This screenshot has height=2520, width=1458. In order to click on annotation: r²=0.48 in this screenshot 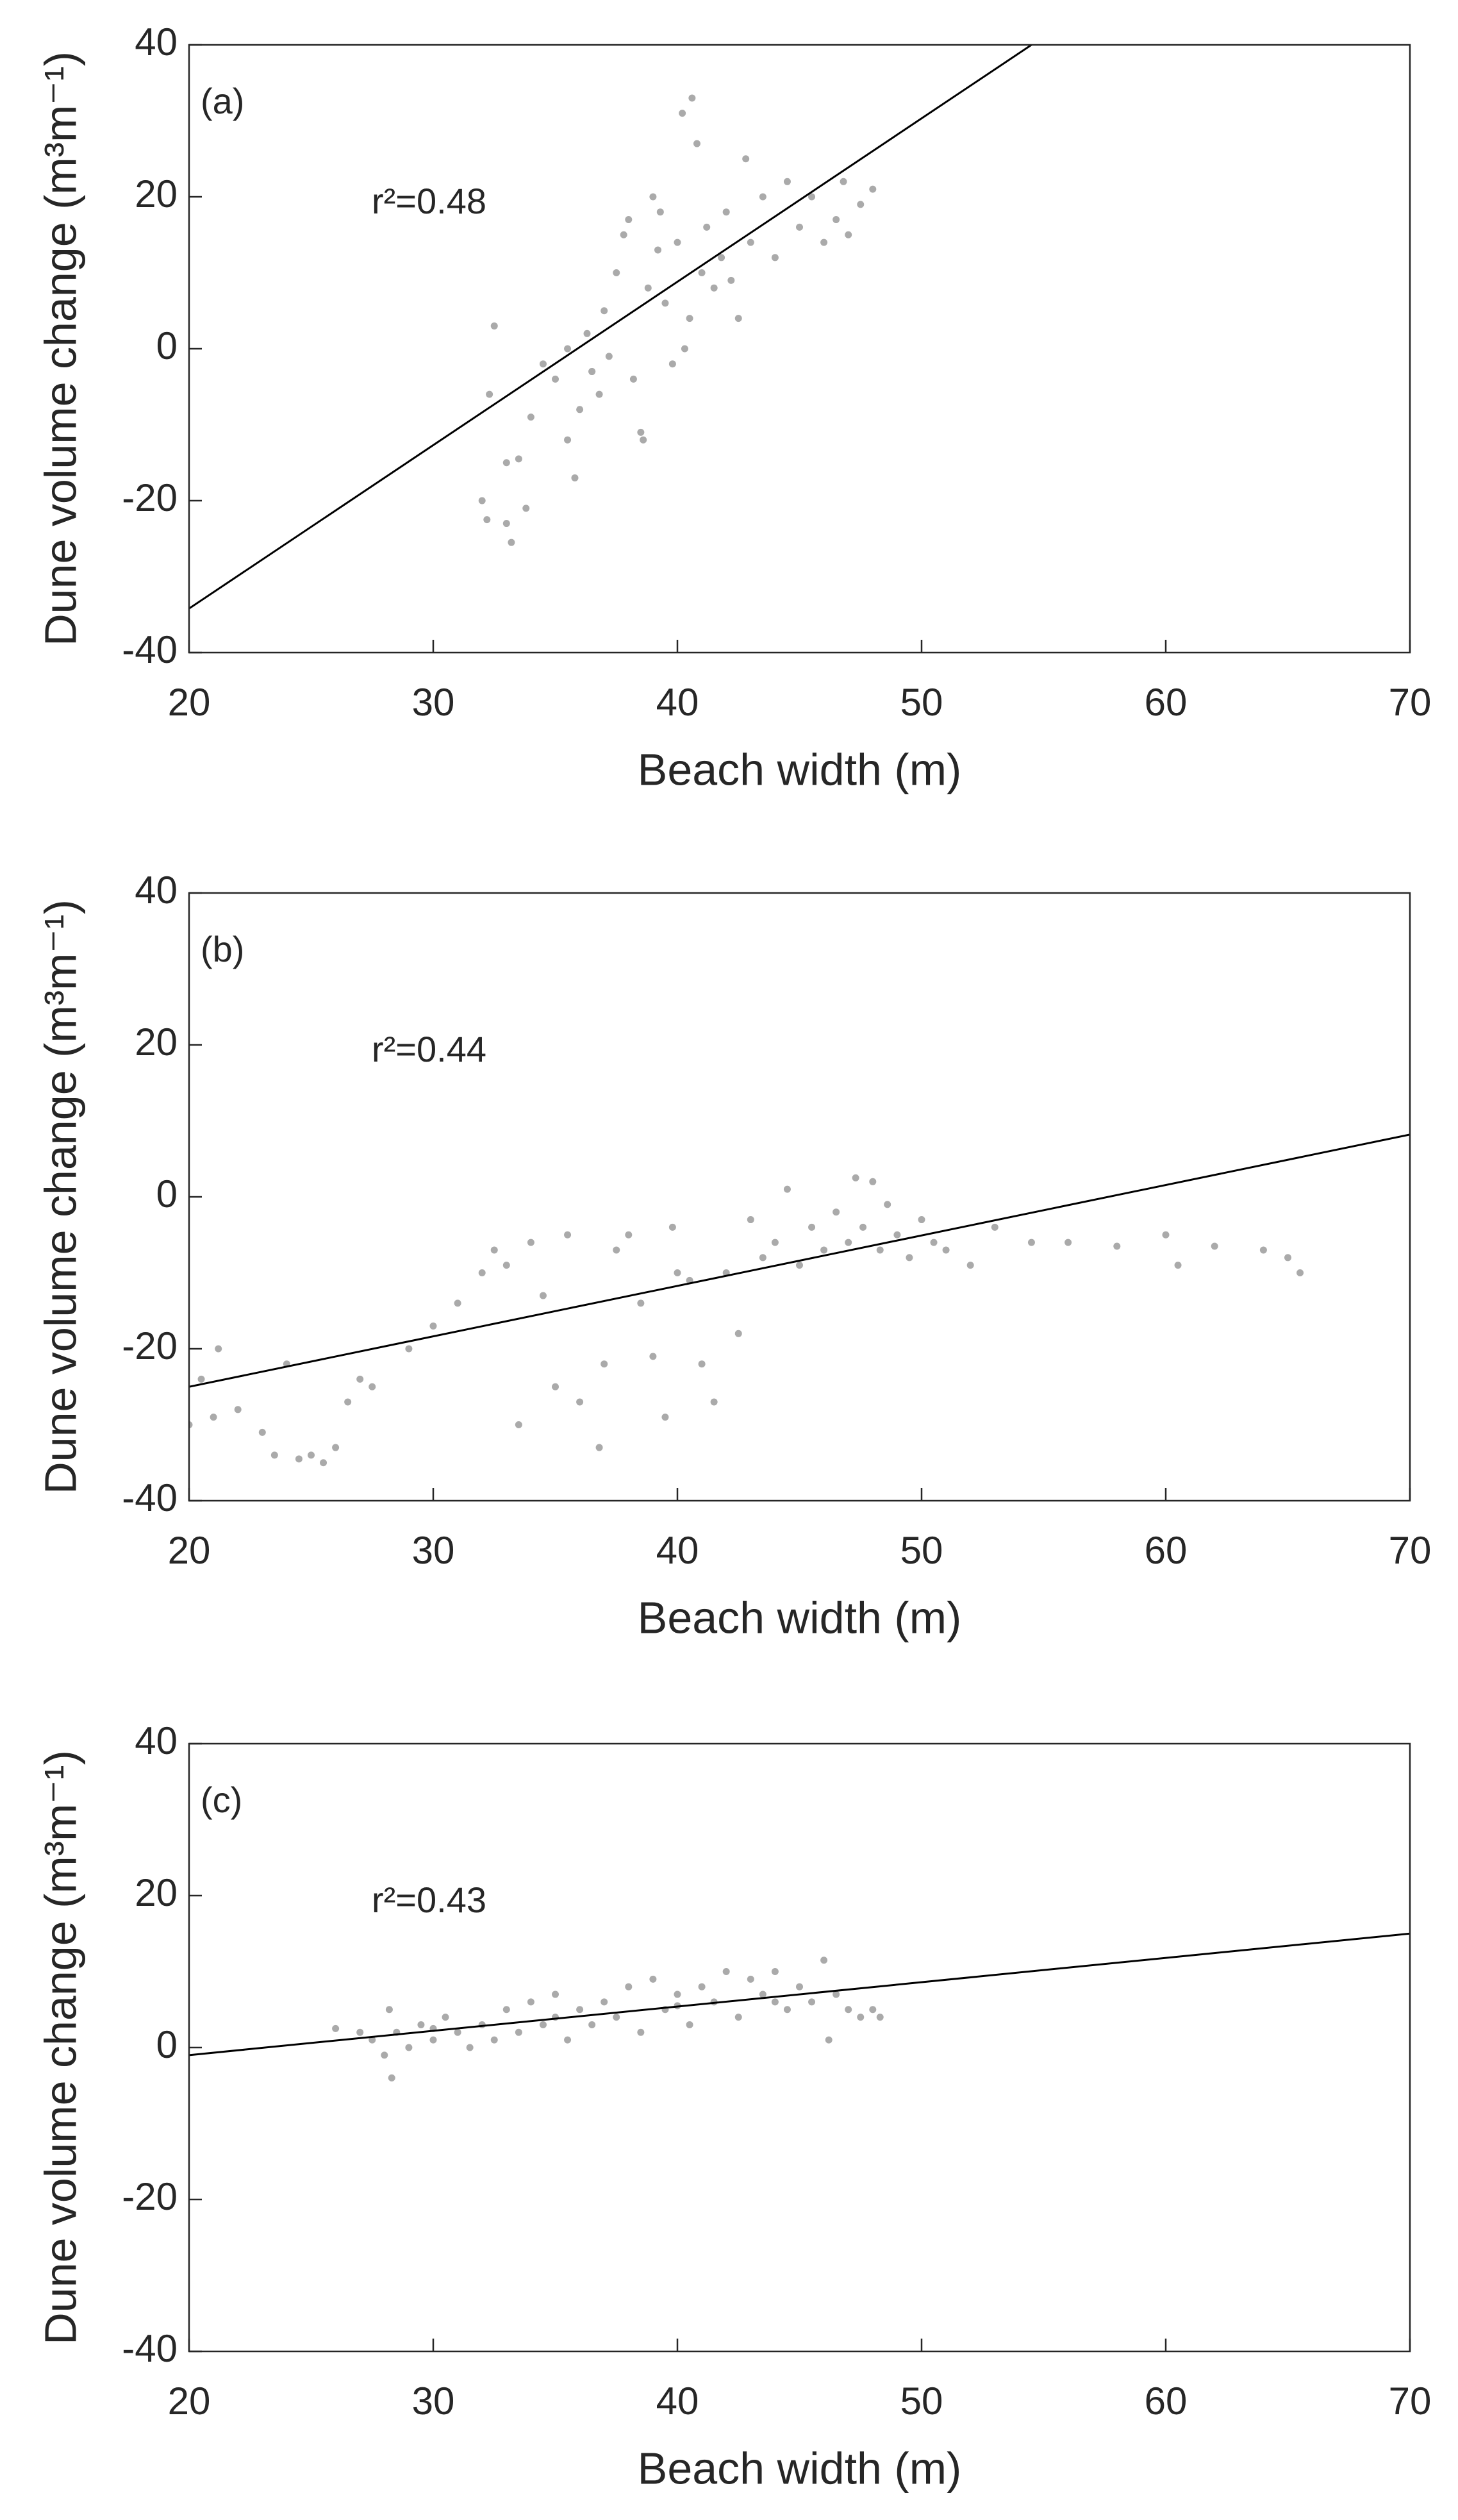, I will do `click(429, 201)`.